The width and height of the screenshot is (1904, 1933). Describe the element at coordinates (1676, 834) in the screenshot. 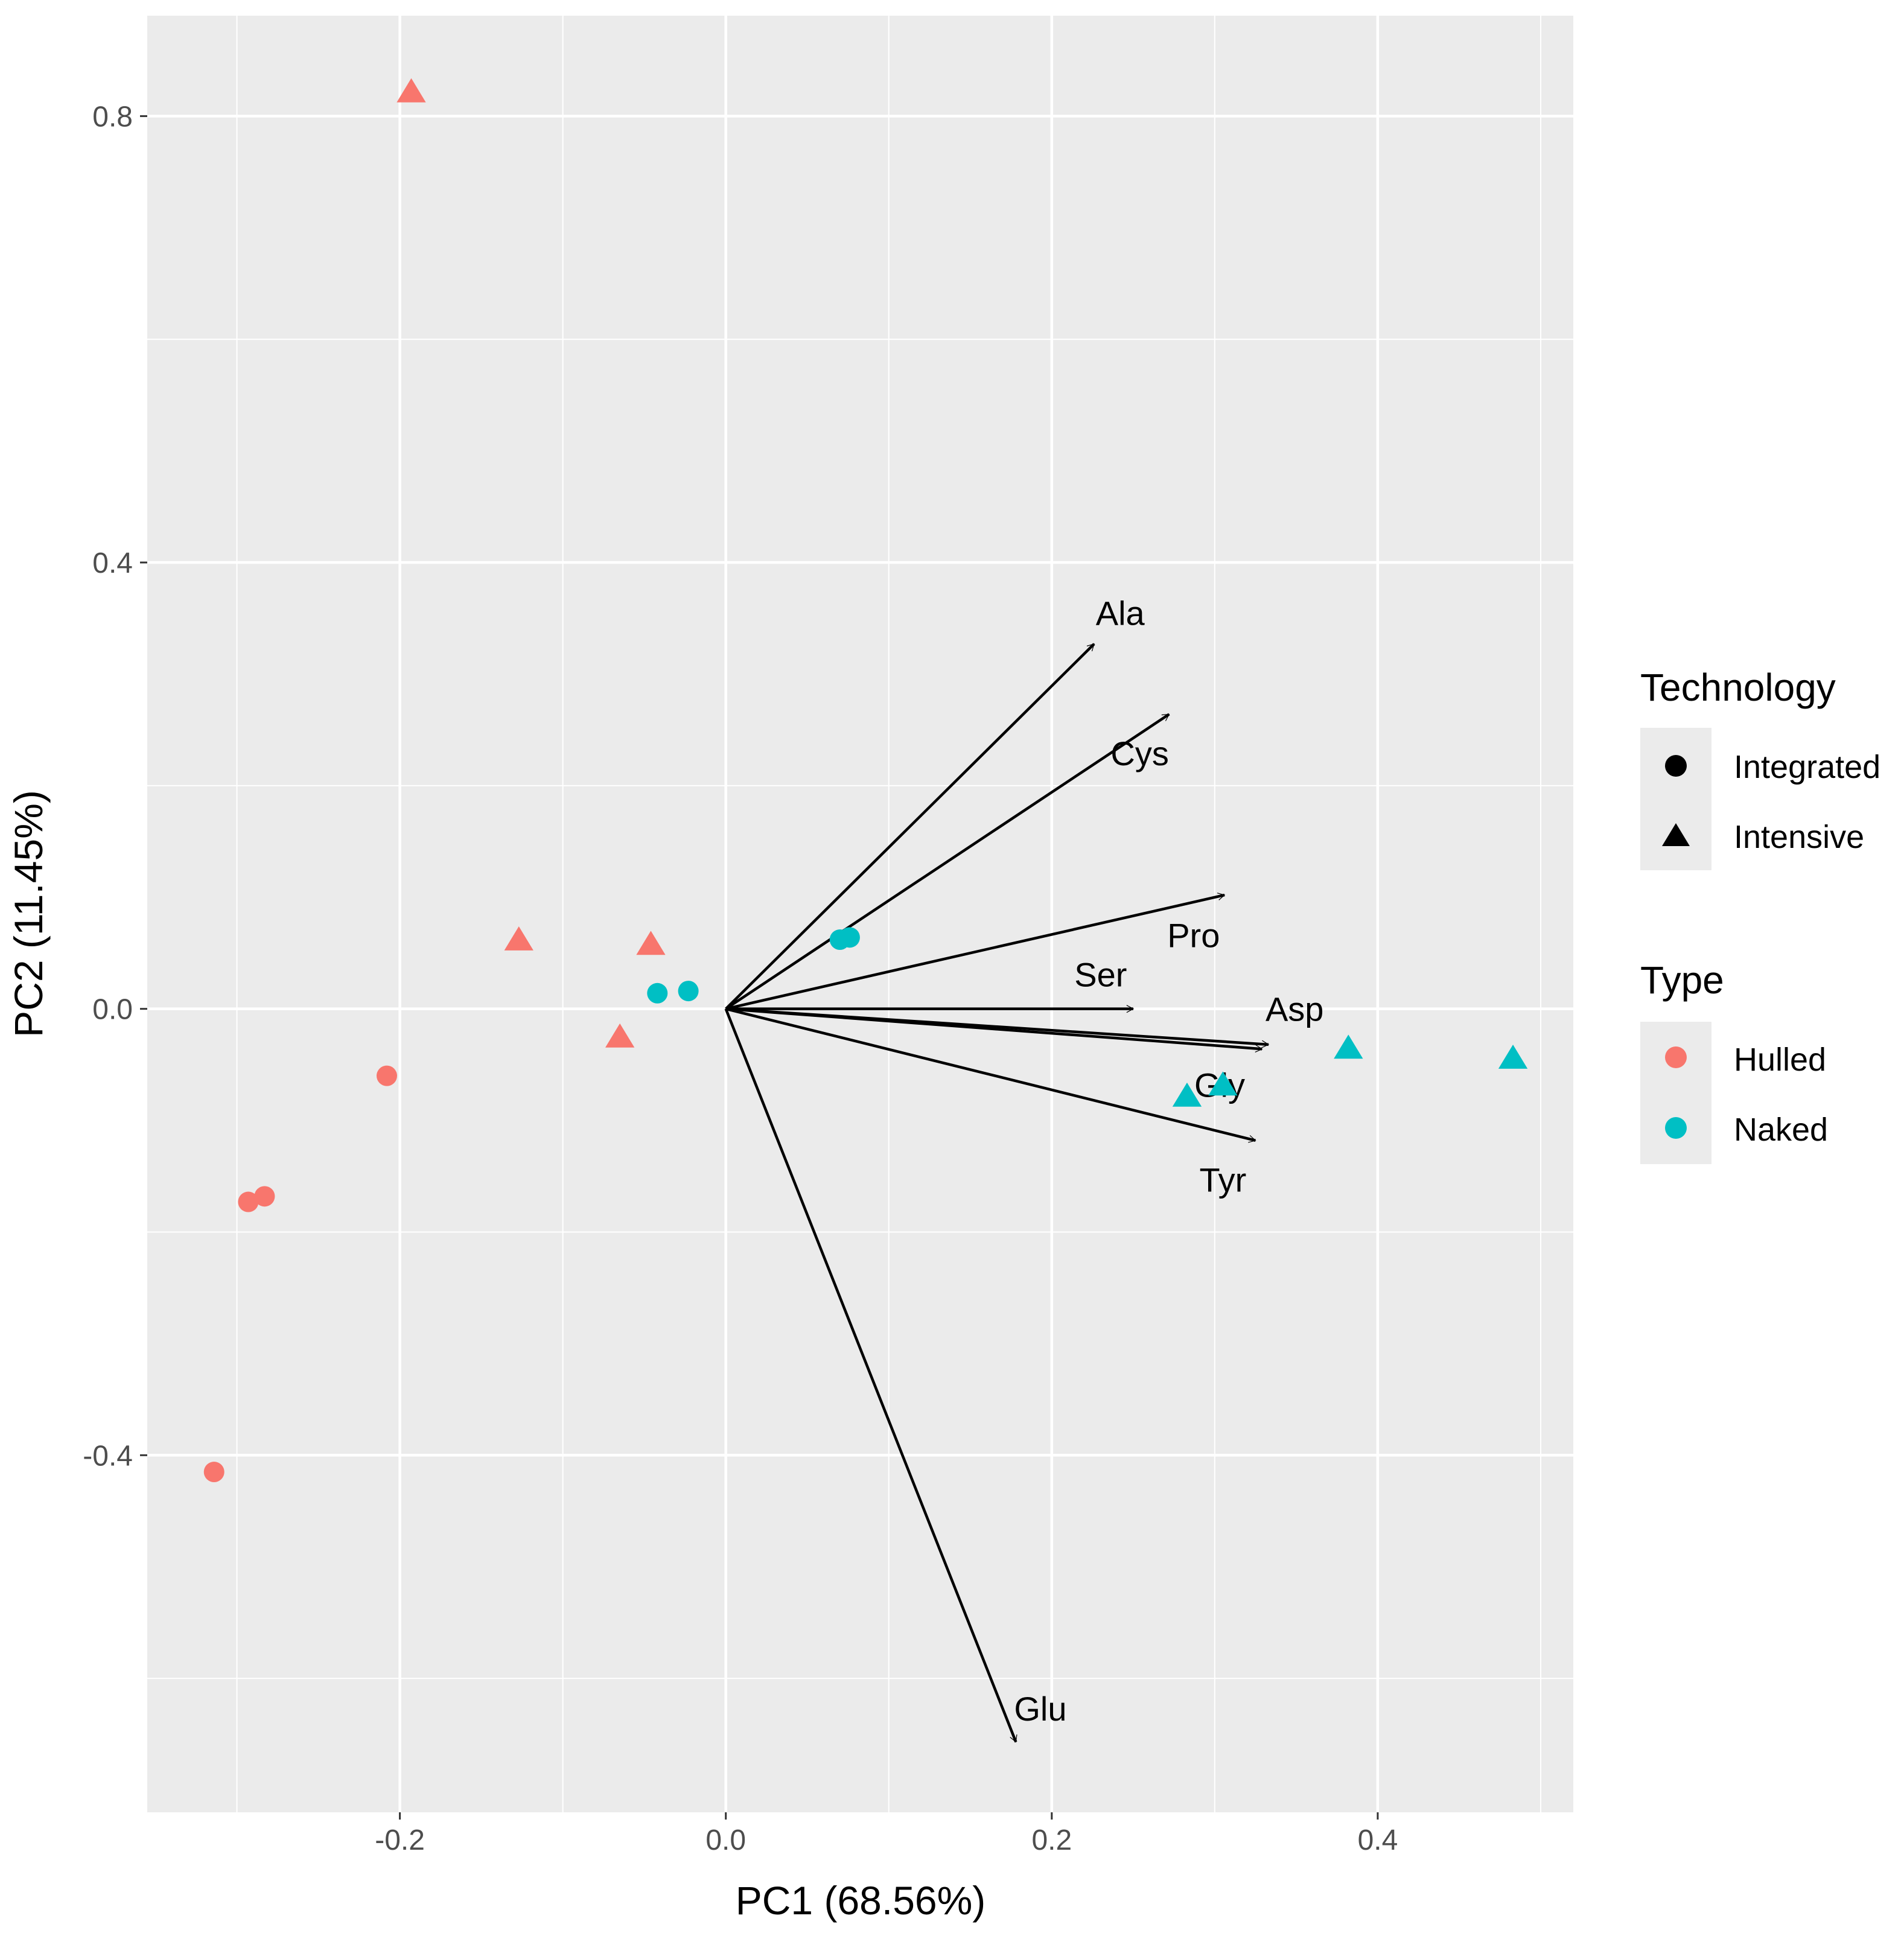

I see `legend-key-intensive` at that location.